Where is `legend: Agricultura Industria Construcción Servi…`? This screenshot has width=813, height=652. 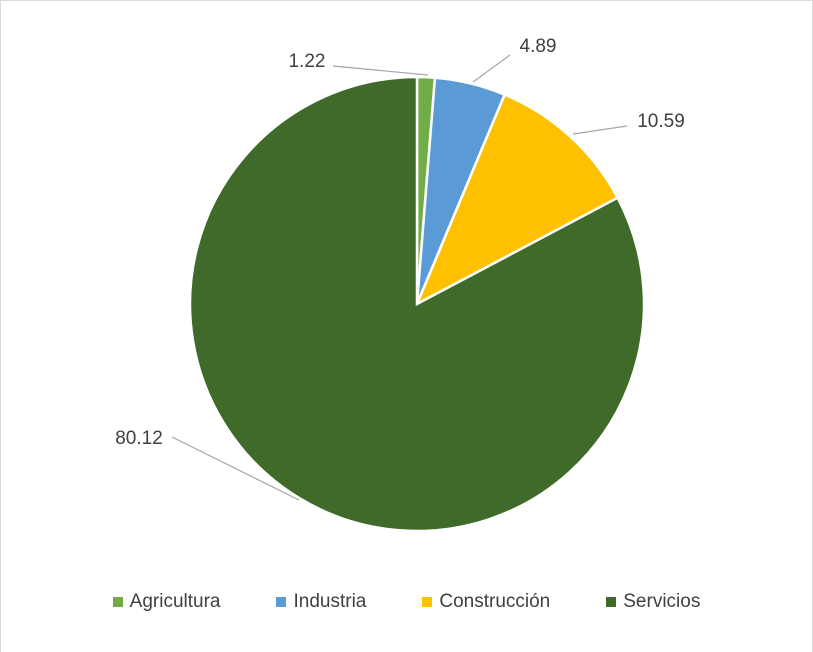
legend: Agricultura Industria Construcción Servi… is located at coordinates (406, 602).